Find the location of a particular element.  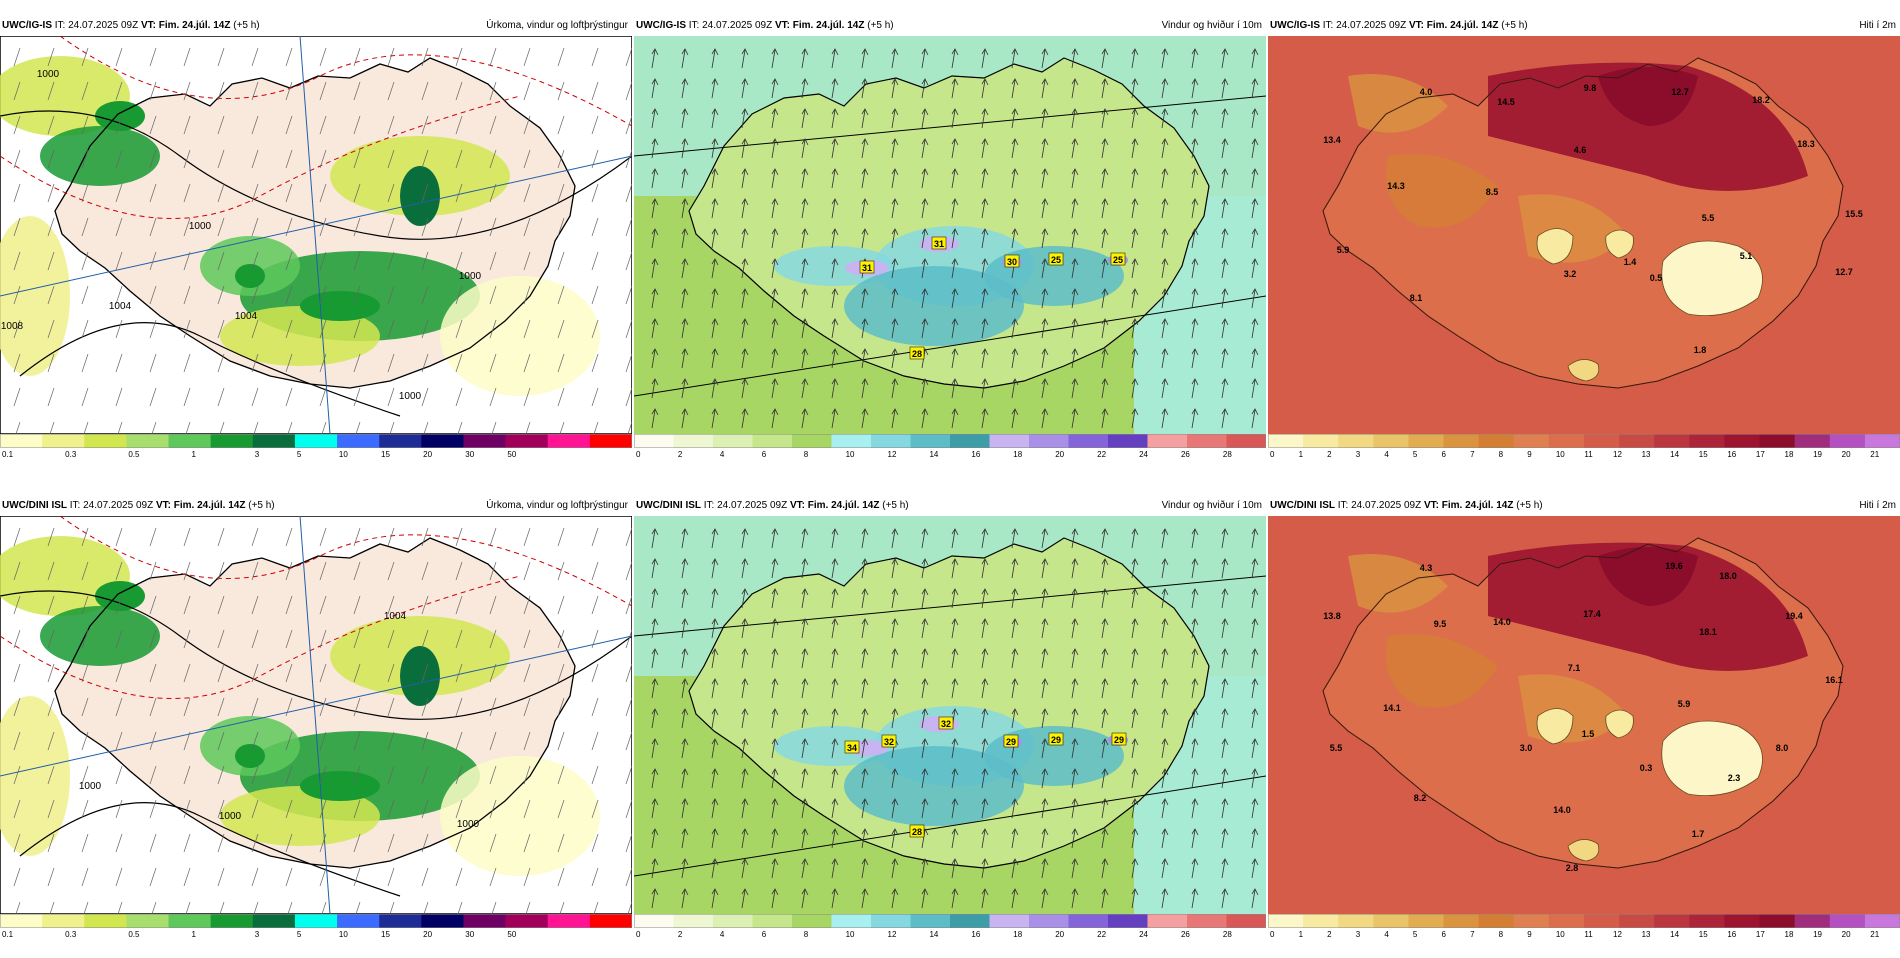

map-value-label: 34 is located at coordinates (852, 748).